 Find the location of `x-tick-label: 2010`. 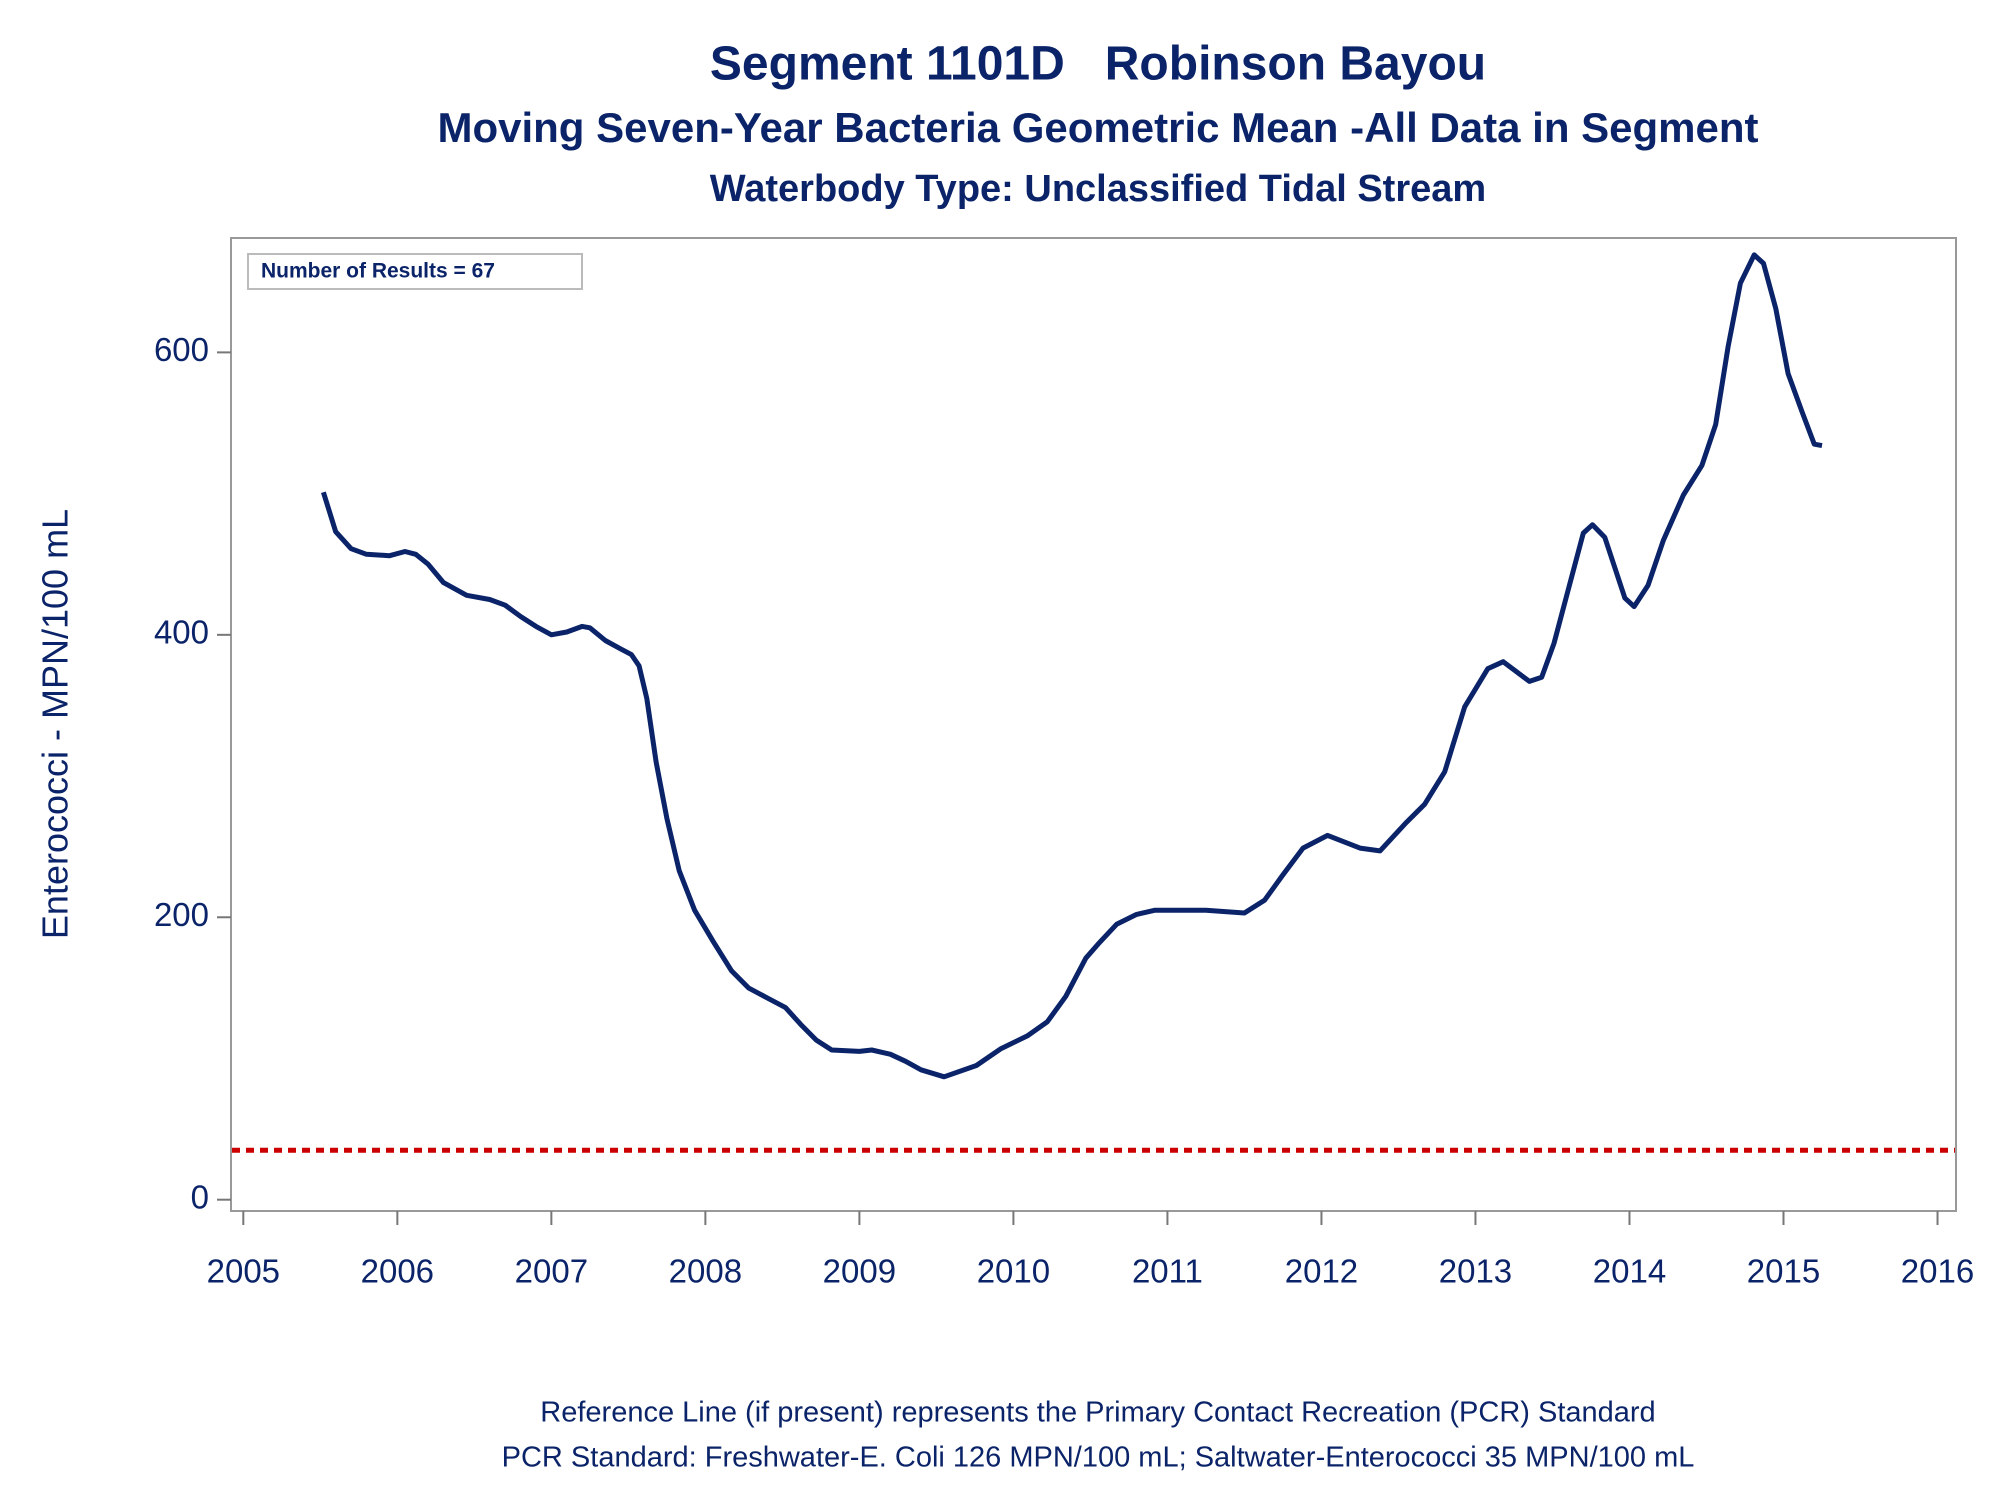

x-tick-label: 2010 is located at coordinates (1013, 1271).